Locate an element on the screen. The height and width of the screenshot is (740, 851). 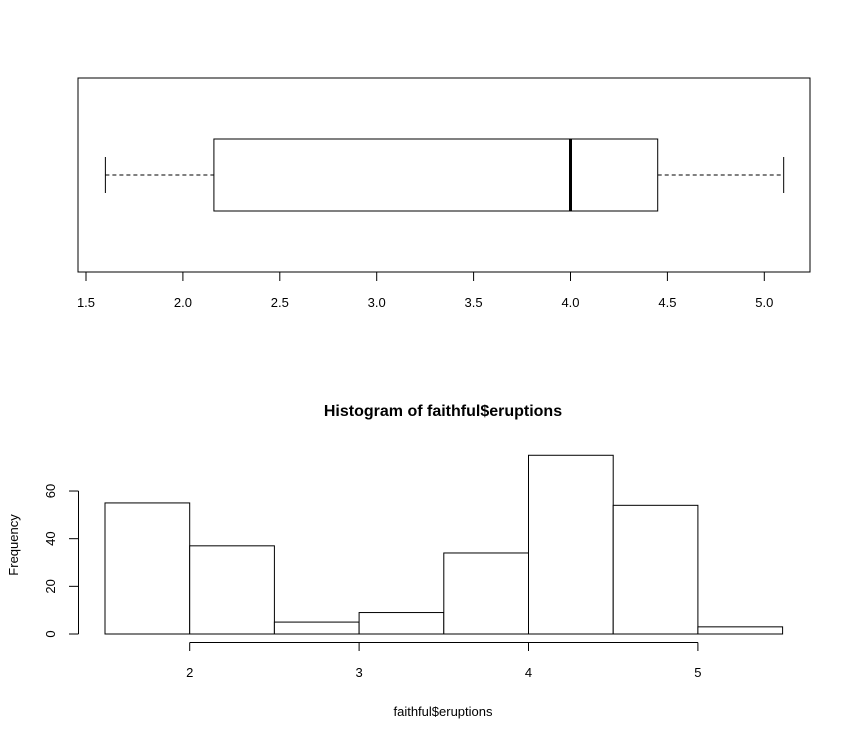
x-tick-label: 4.0 is located at coordinates (570, 302).